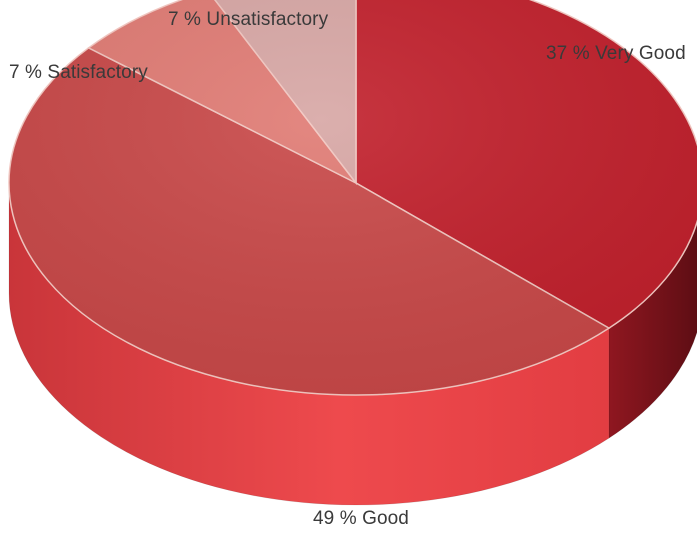 The image size is (697, 535). I want to click on slice-label-satisfactory: 7 % Satisfactory, so click(78, 72).